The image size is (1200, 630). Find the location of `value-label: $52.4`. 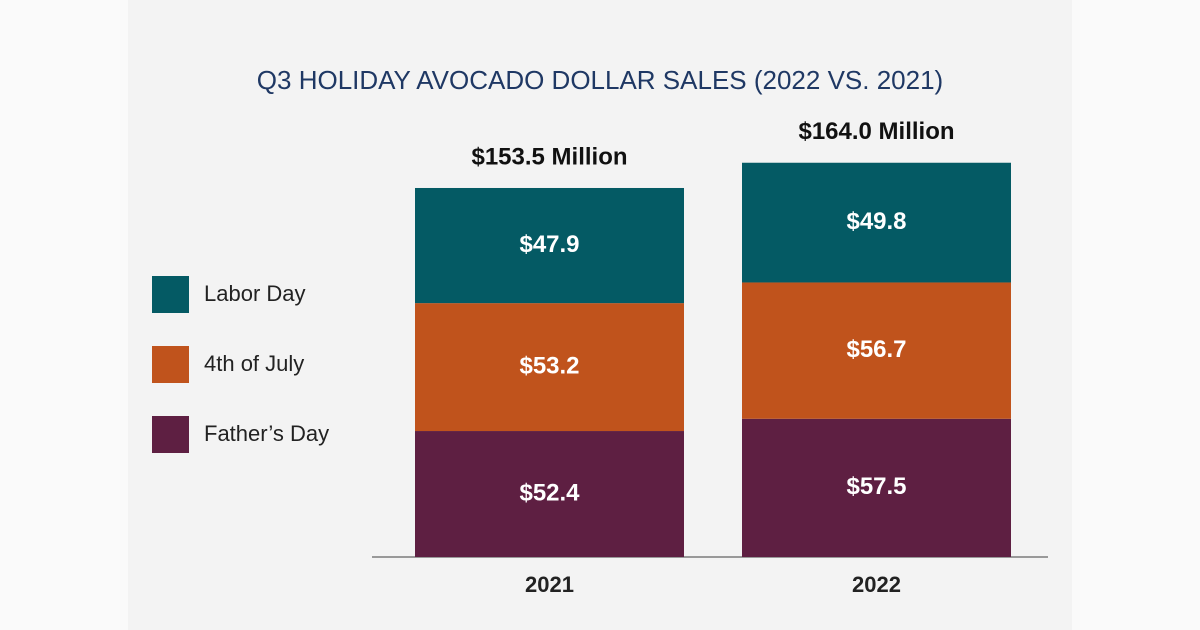

value-label: $52.4 is located at coordinates (549, 492).